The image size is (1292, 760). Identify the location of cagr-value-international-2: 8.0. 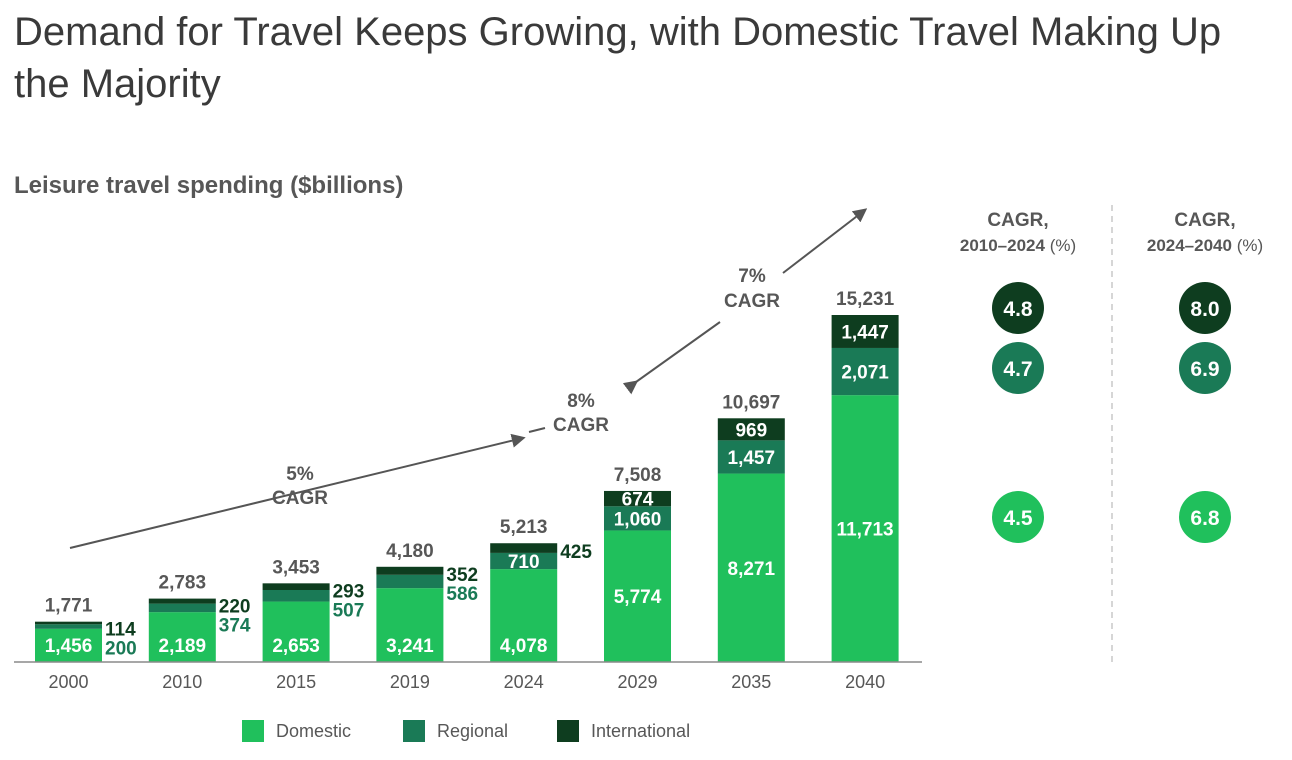
(1204, 309).